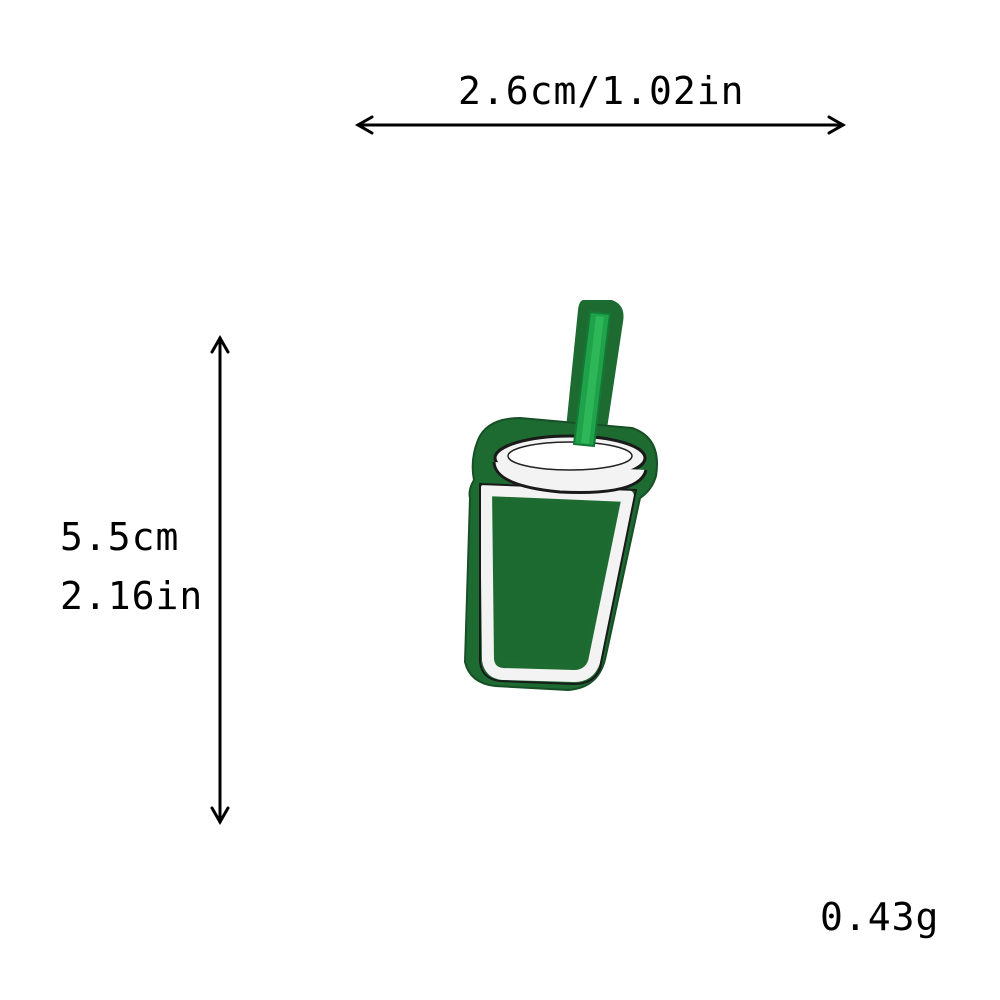 This screenshot has height=1000, width=1000. Describe the element at coordinates (601, 91) in the screenshot. I see `width-dimension-label: 2.6cm/1.02in` at that location.